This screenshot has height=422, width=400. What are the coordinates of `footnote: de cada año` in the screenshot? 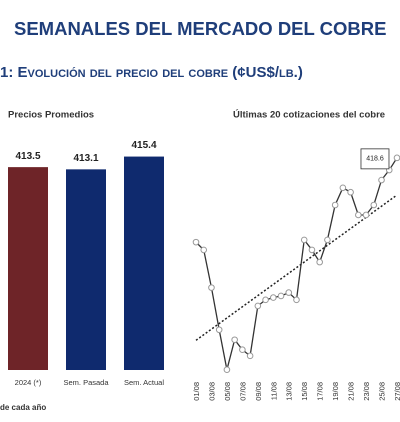 It's located at (23, 407).